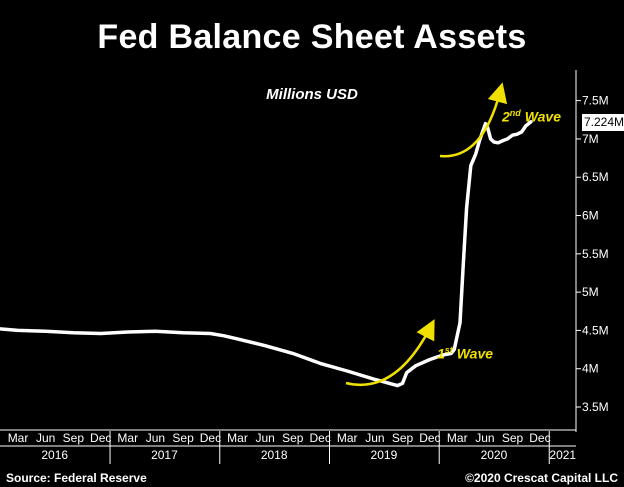 Image resolution: width=624 pixels, height=487 pixels. I want to click on y-tick-label: 7M, so click(590, 139).